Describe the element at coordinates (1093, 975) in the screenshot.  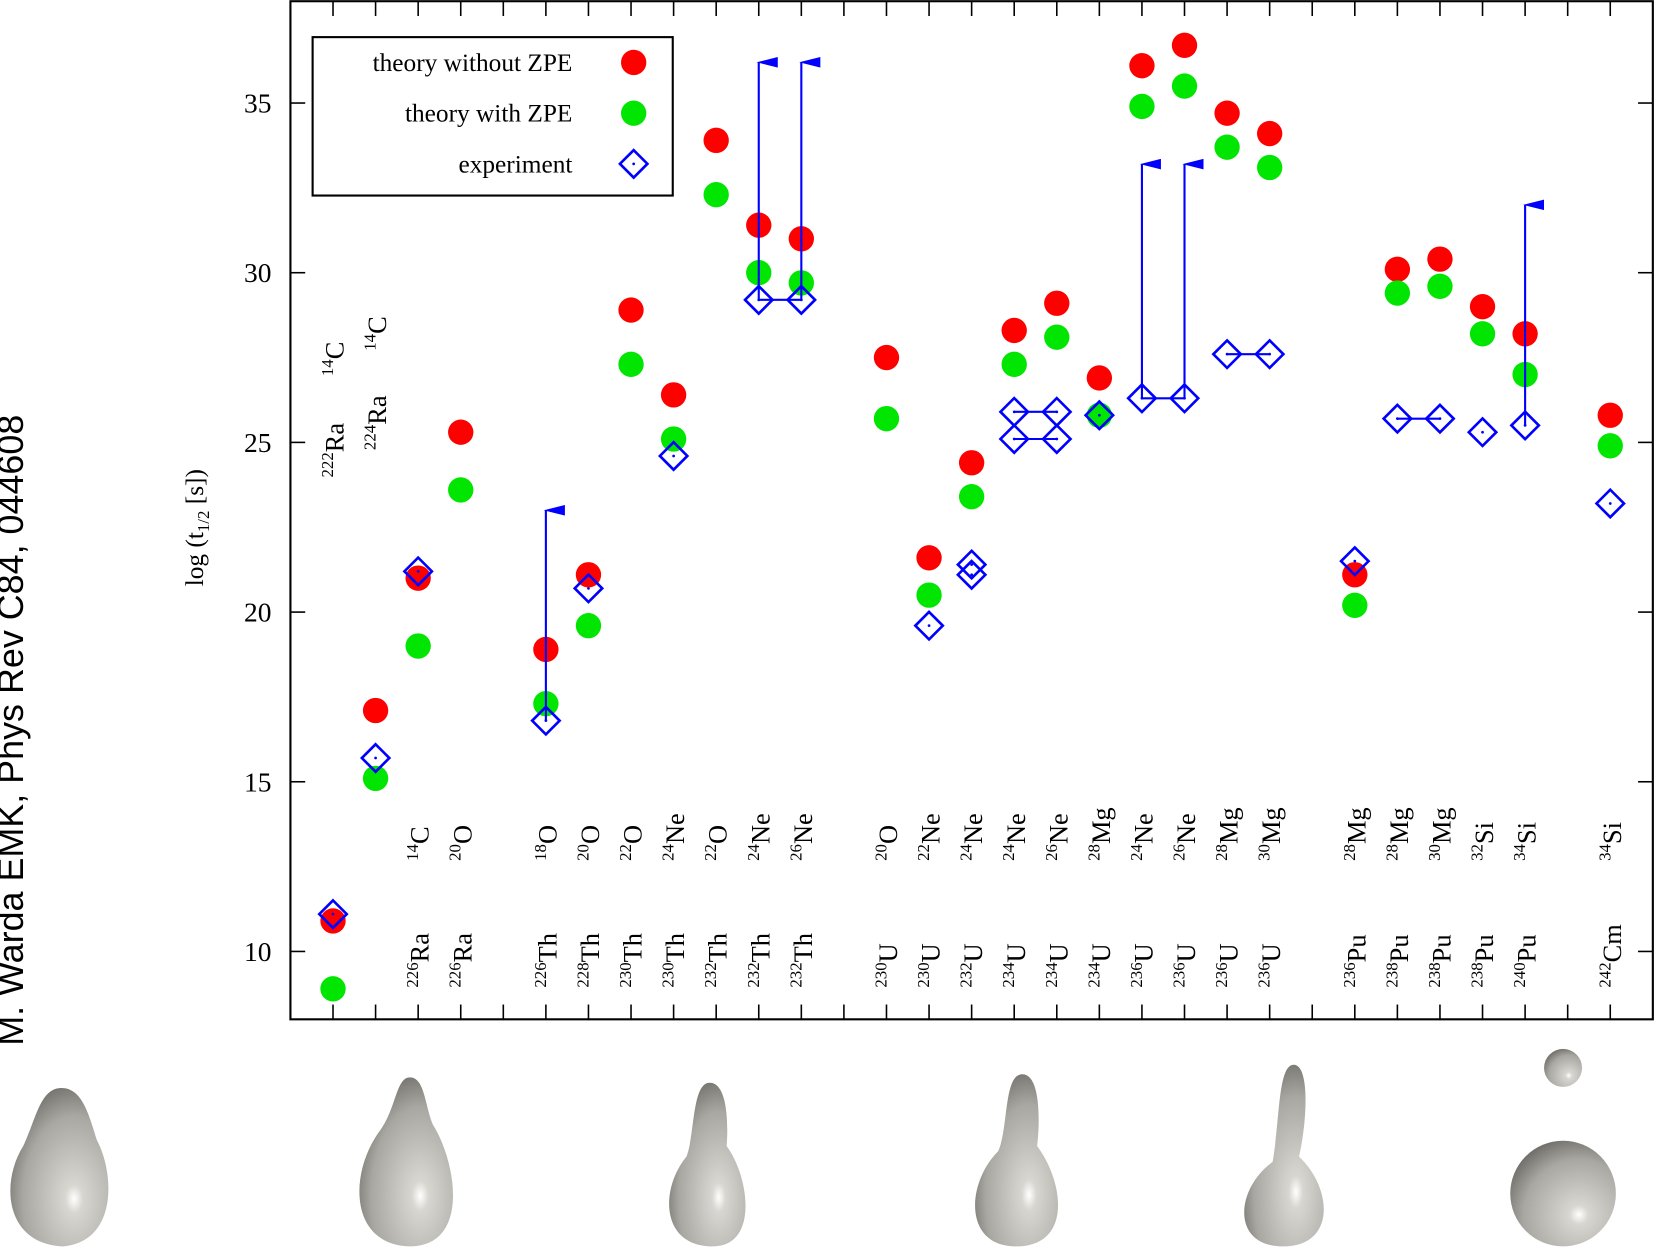
I see `mass-number: 234` at that location.